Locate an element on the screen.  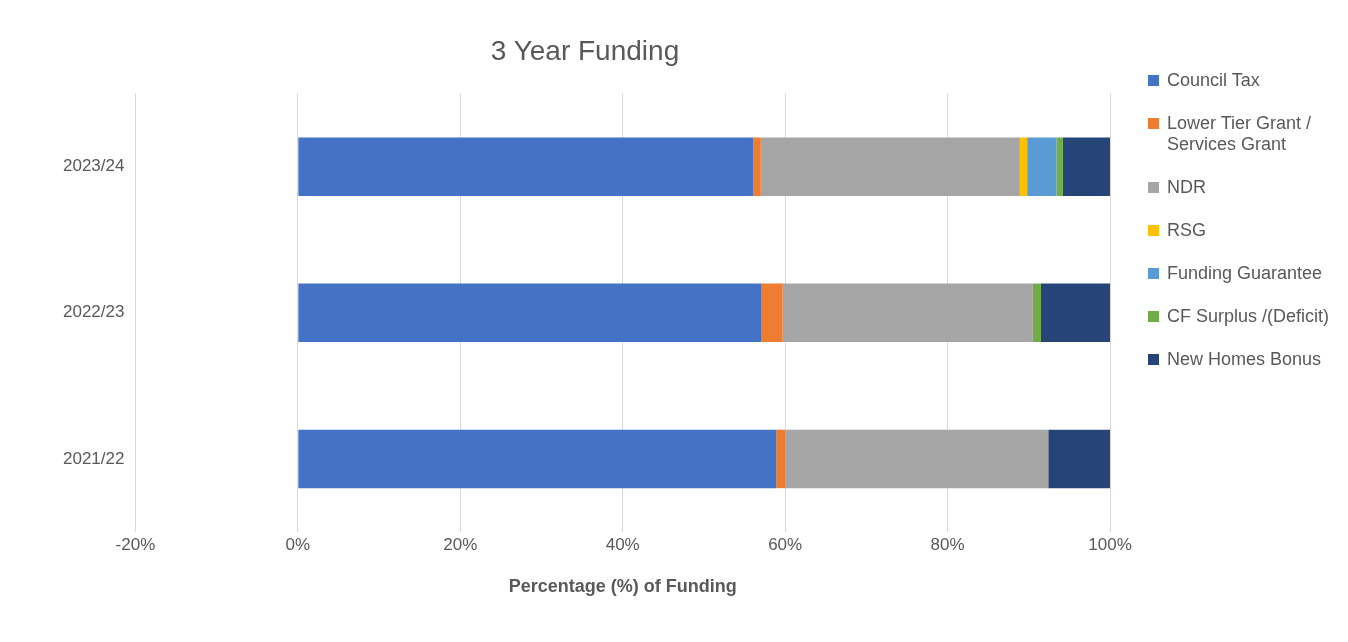
legend-label: Funding Guarantee is located at coordinates (1245, 273).